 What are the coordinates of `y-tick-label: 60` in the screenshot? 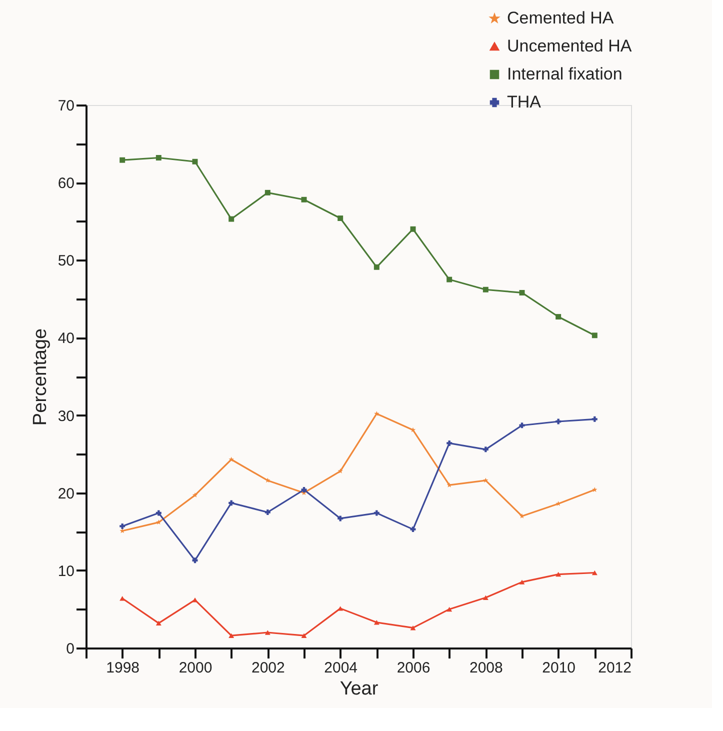 It's located at (66, 183).